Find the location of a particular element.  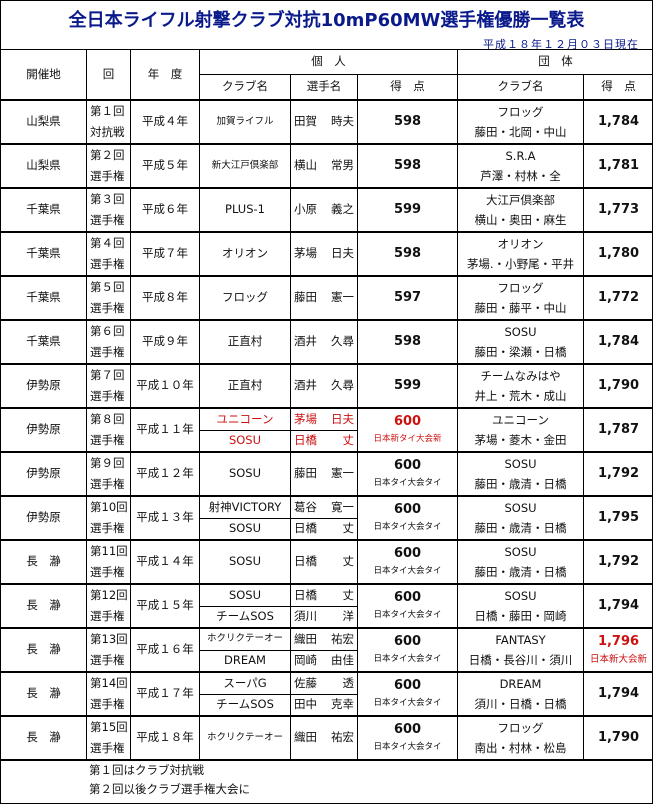

player-given-name: 克幸 is located at coordinates (342, 704).